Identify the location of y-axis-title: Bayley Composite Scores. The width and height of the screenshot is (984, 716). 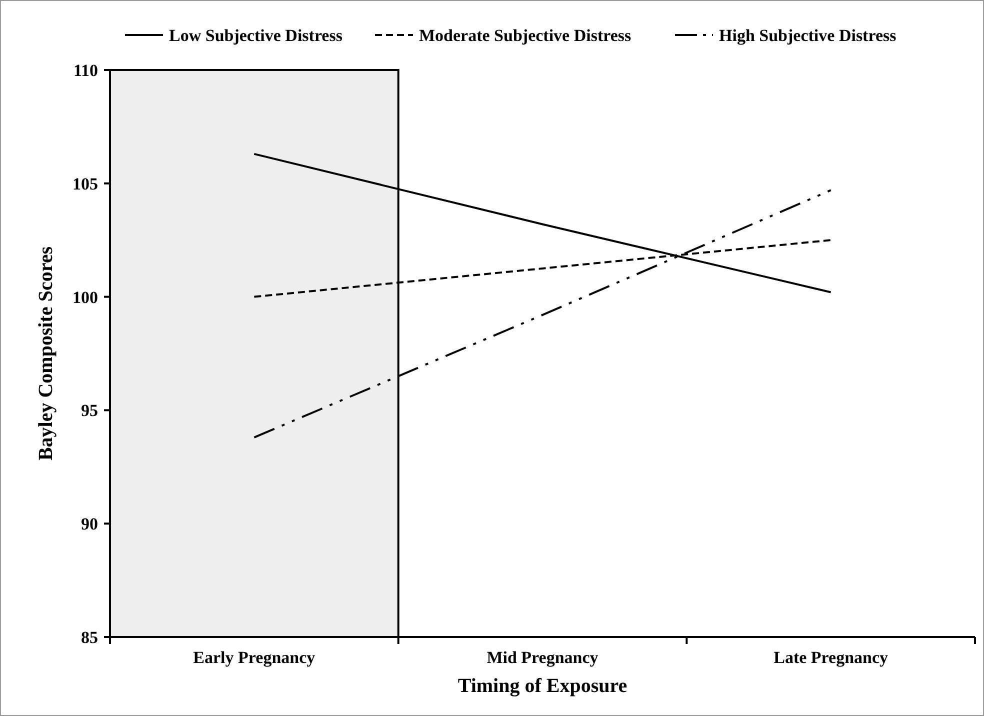
(46, 353).